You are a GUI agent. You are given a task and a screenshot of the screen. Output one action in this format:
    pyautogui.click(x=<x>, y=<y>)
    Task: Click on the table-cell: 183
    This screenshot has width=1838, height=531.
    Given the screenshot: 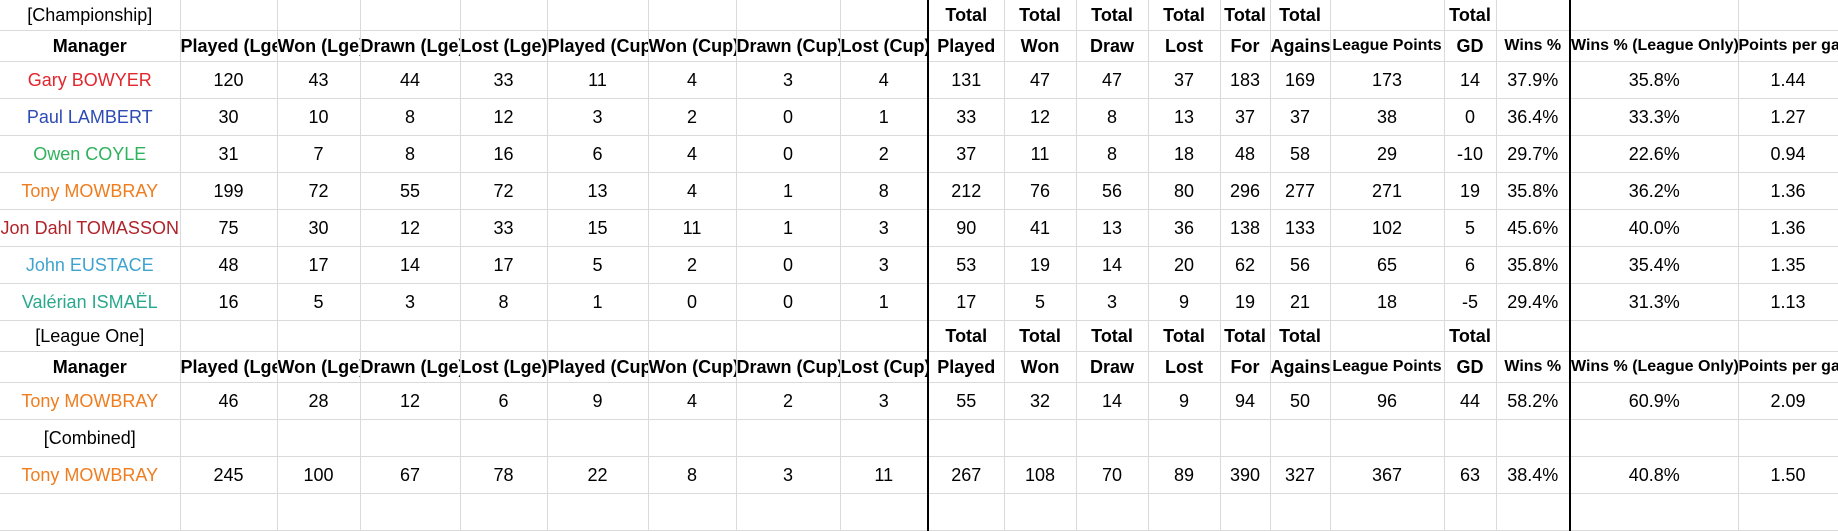 What is the action you would take?
    pyautogui.click(x=1245, y=80)
    